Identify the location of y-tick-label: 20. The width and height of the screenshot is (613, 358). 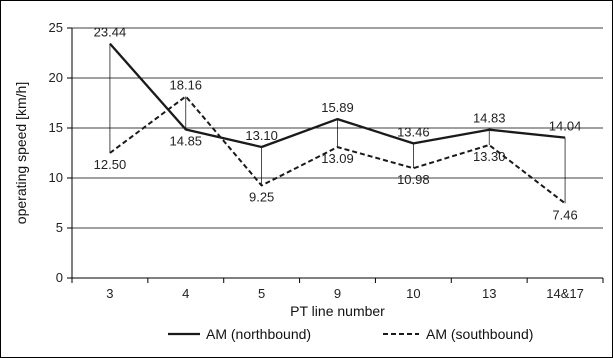
(56, 77).